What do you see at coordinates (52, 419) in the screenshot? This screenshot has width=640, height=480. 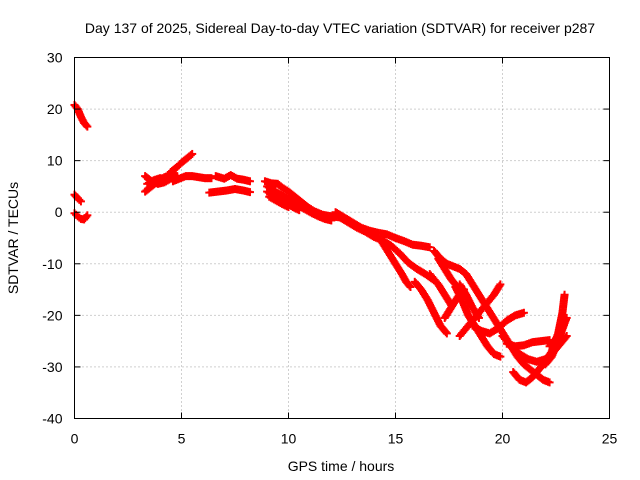 I see `y-tick-label: -40` at bounding box center [52, 419].